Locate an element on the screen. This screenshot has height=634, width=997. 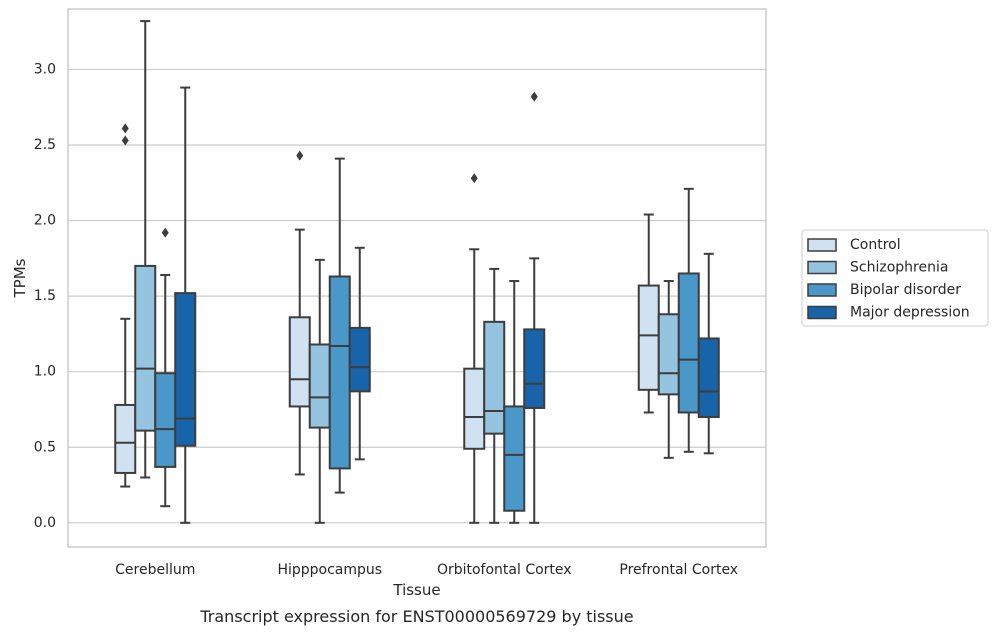
y-axis-ticks: 0.0 0.5 1.0 1.5 2.0 2.5 3.0 is located at coordinates (45, 295).